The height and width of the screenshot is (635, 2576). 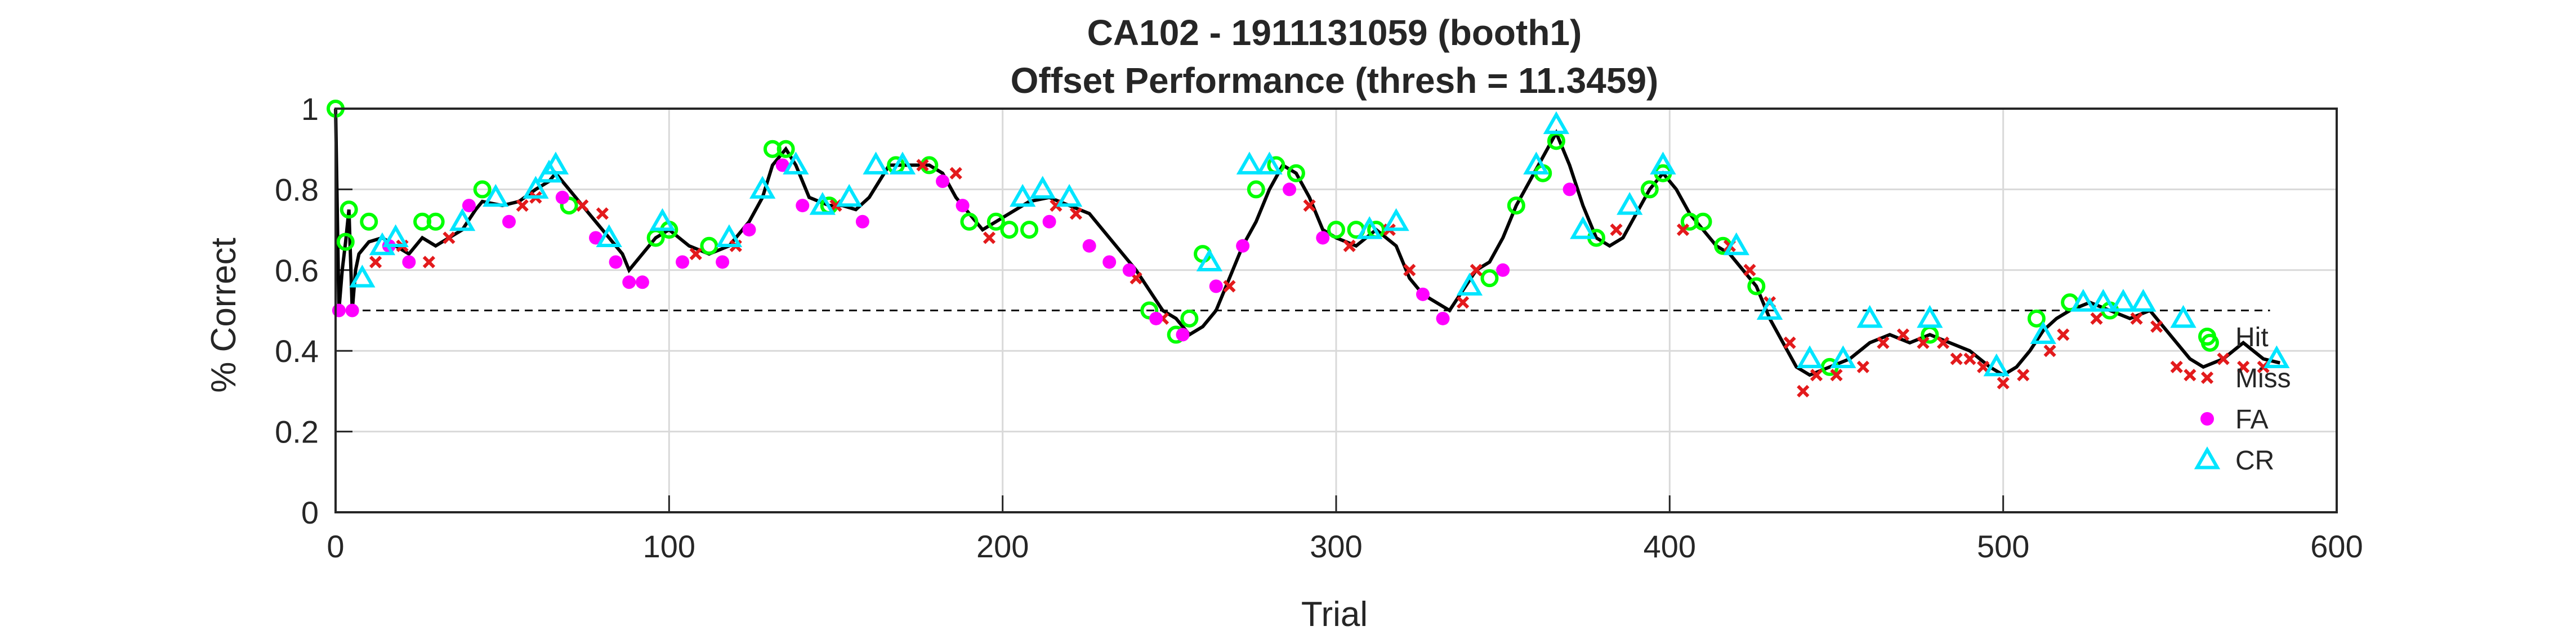 I want to click on x-tick-label: 600, so click(x=2336, y=546).